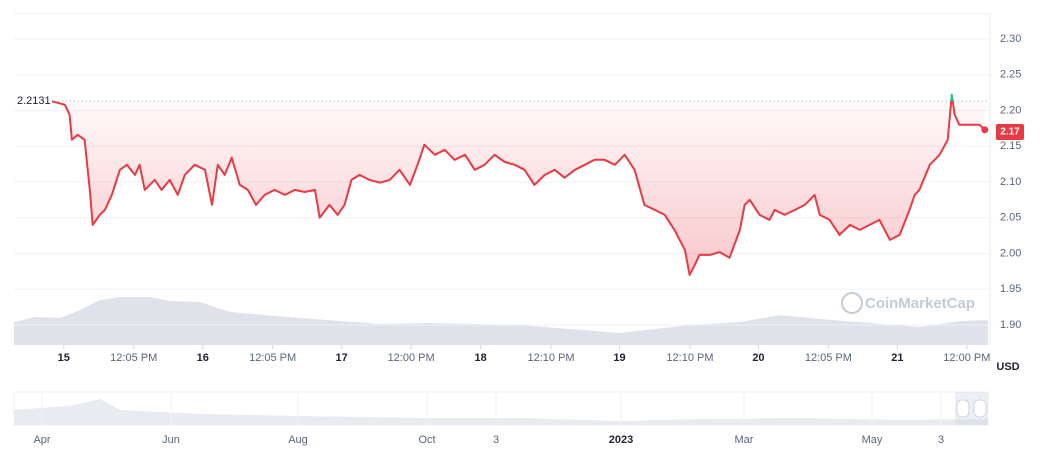  Describe the element at coordinates (1010, 253) in the screenshot. I see `y-tick-label: 2.00` at that location.